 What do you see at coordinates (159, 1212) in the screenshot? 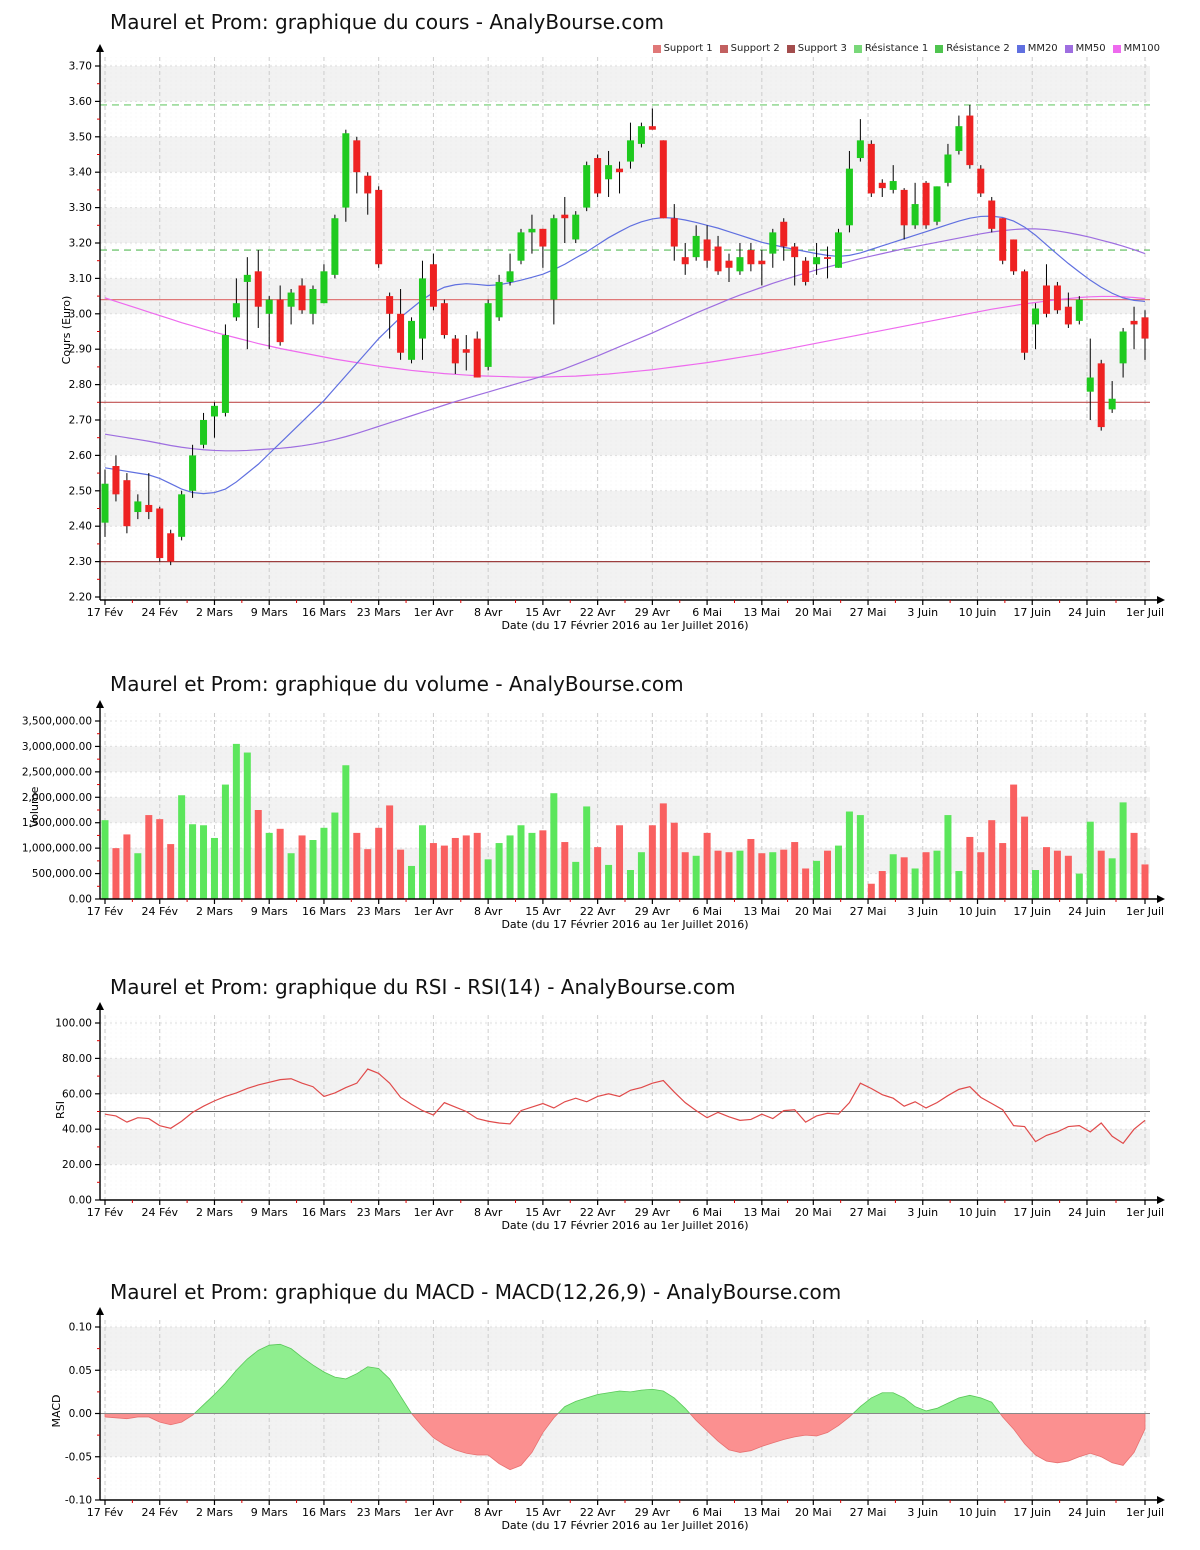
I see `x-tick-label: 24 Fév` at bounding box center [159, 1212].